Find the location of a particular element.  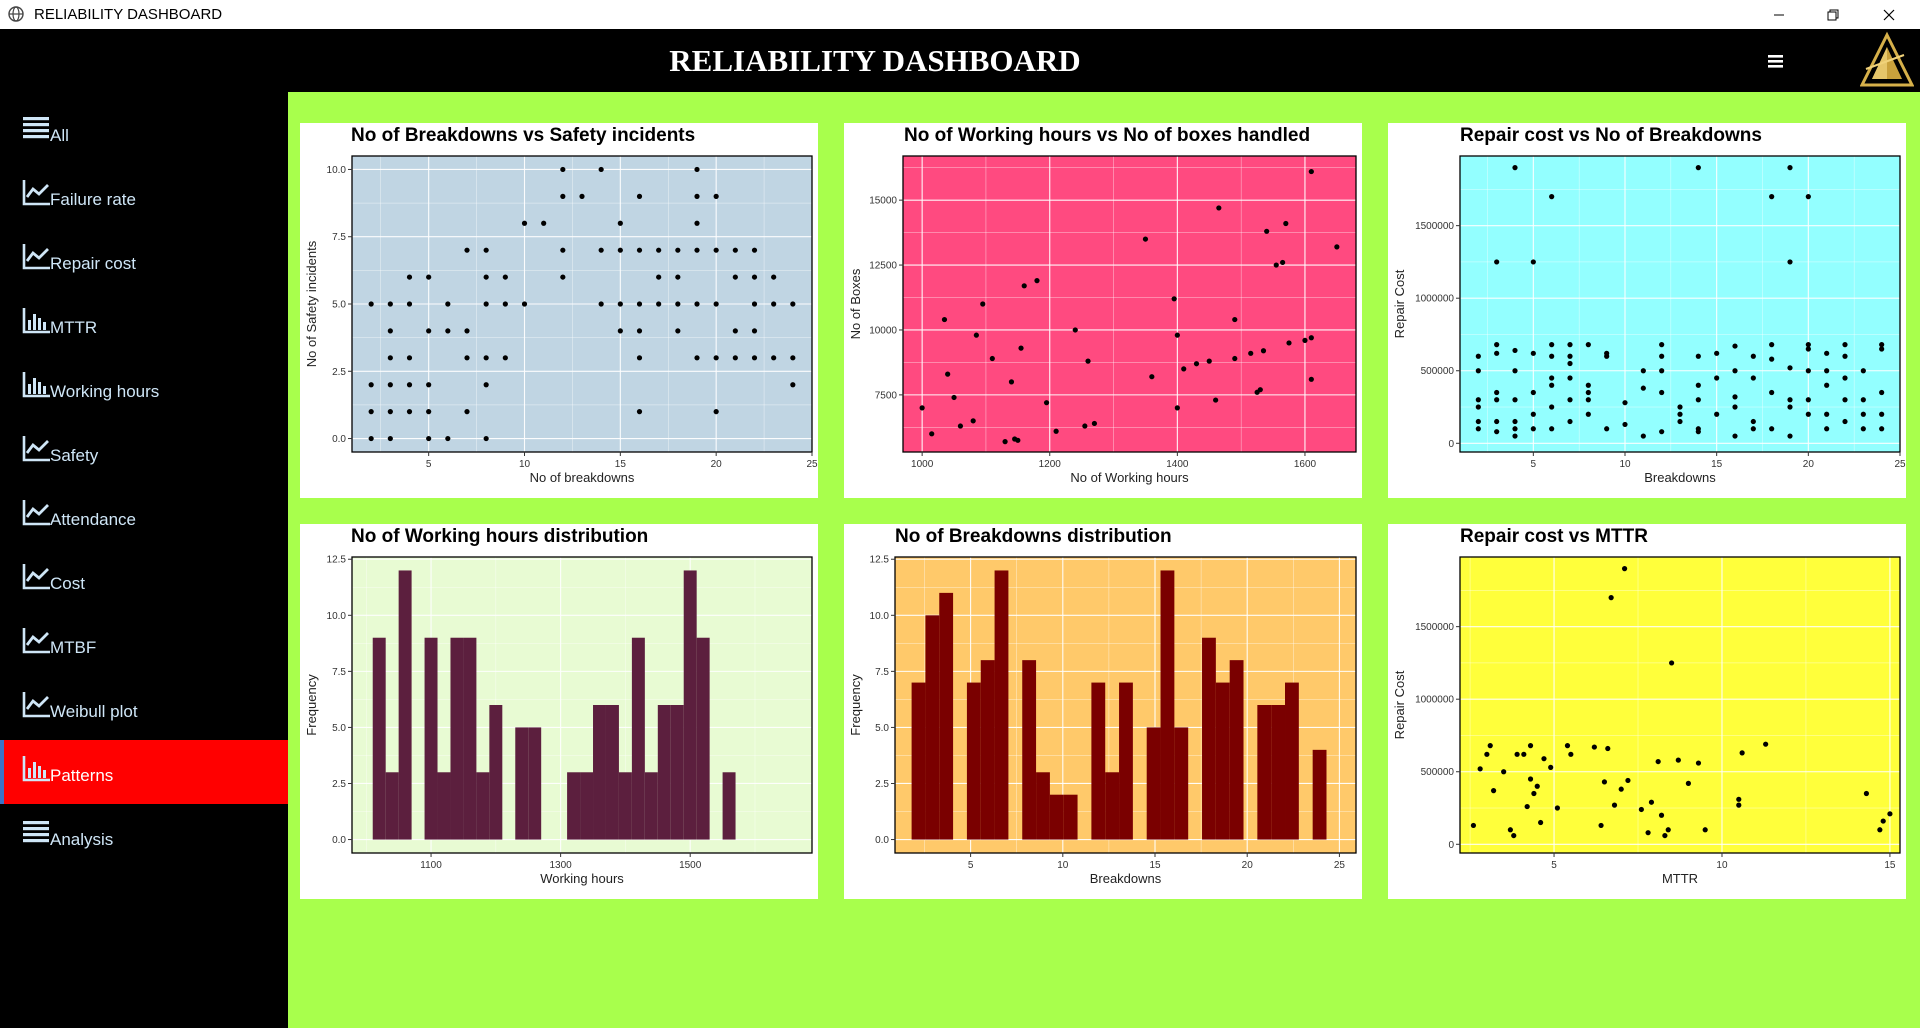

y-tick-label: 1000000 is located at coordinates (1434, 299).